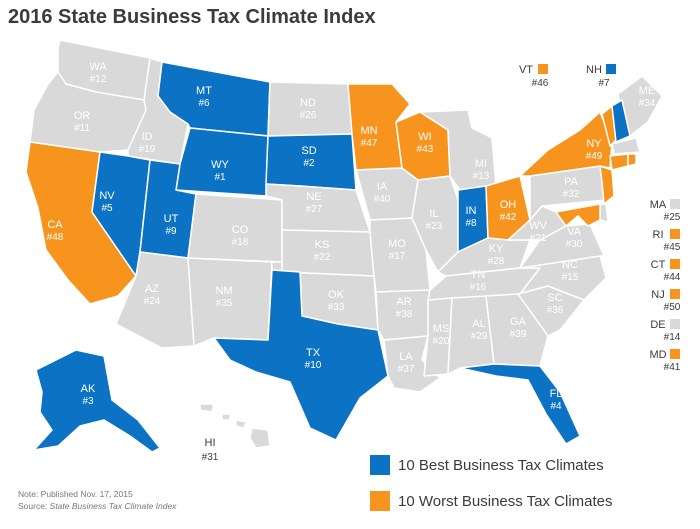 This screenshot has height=529, width=700. I want to click on callout-label-de: DE, so click(657, 325).